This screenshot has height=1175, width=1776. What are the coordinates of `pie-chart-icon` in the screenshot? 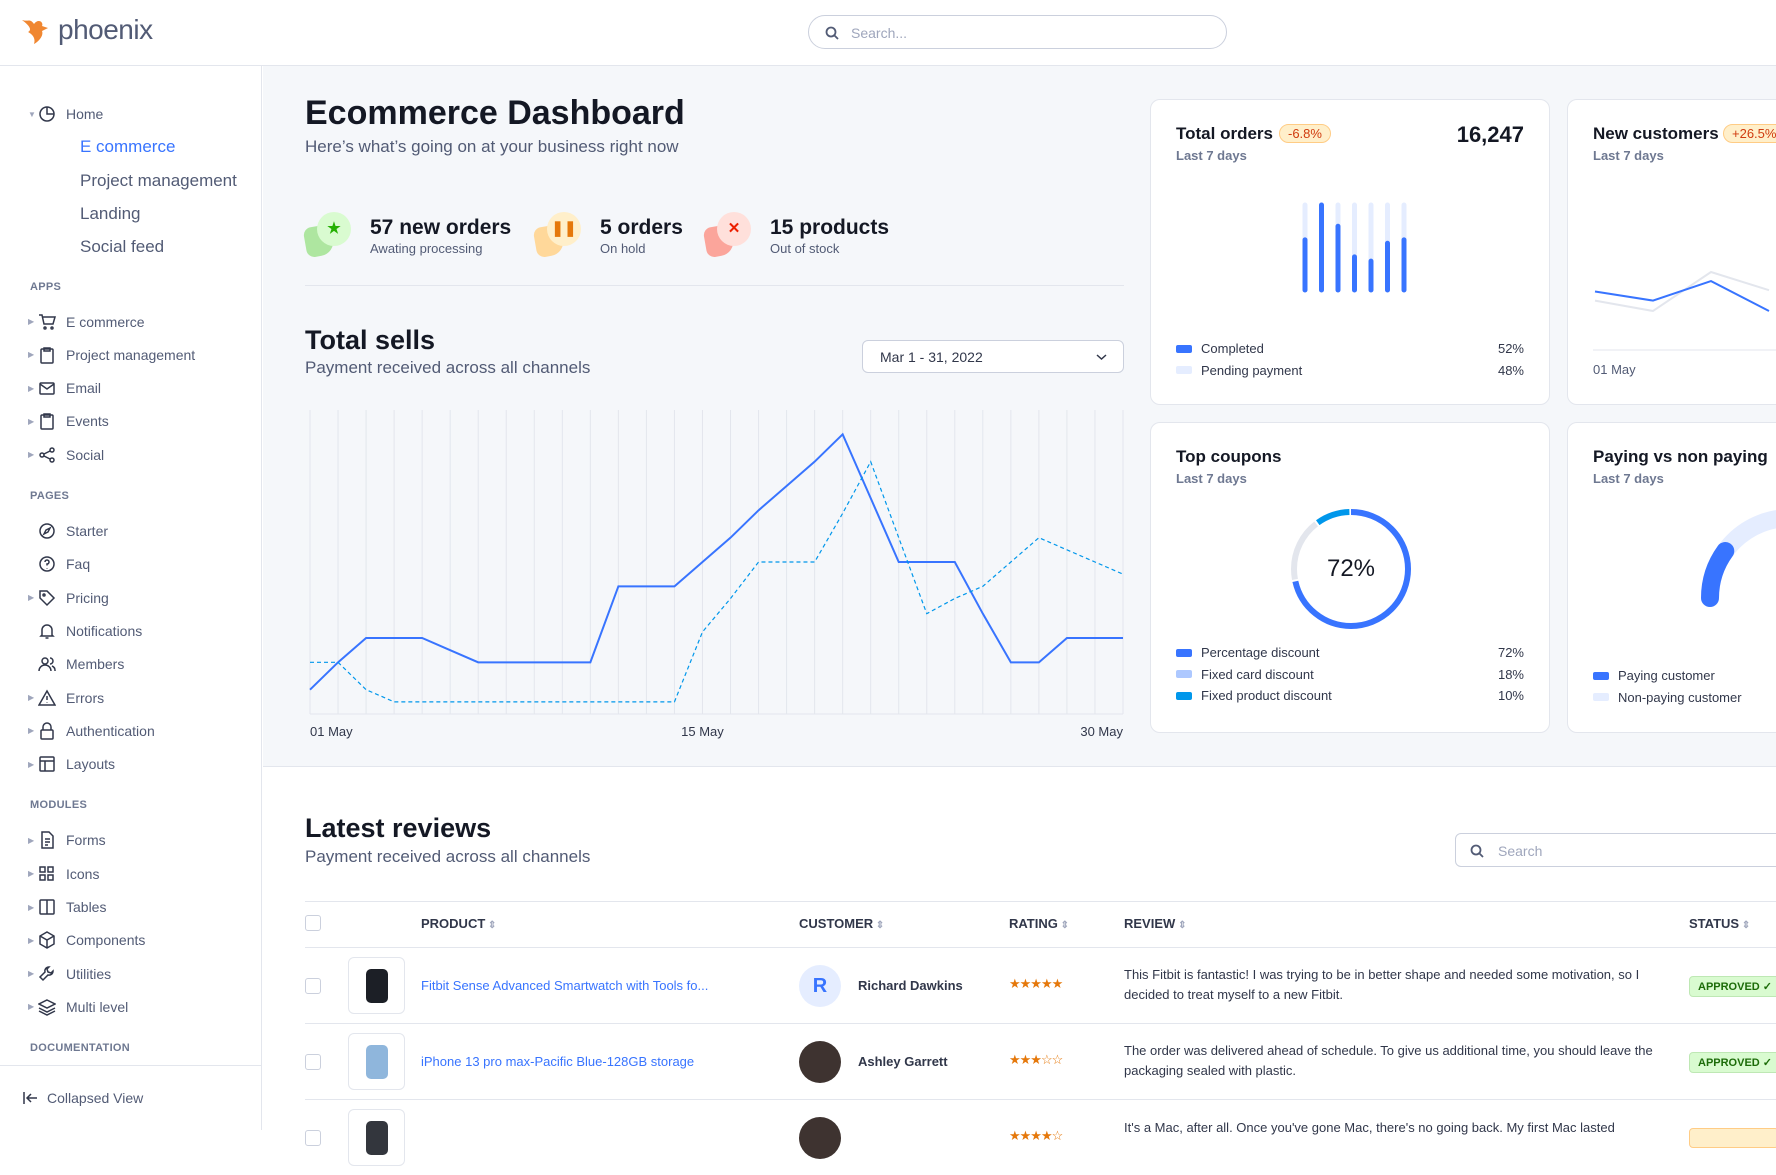 It's located at (47, 114).